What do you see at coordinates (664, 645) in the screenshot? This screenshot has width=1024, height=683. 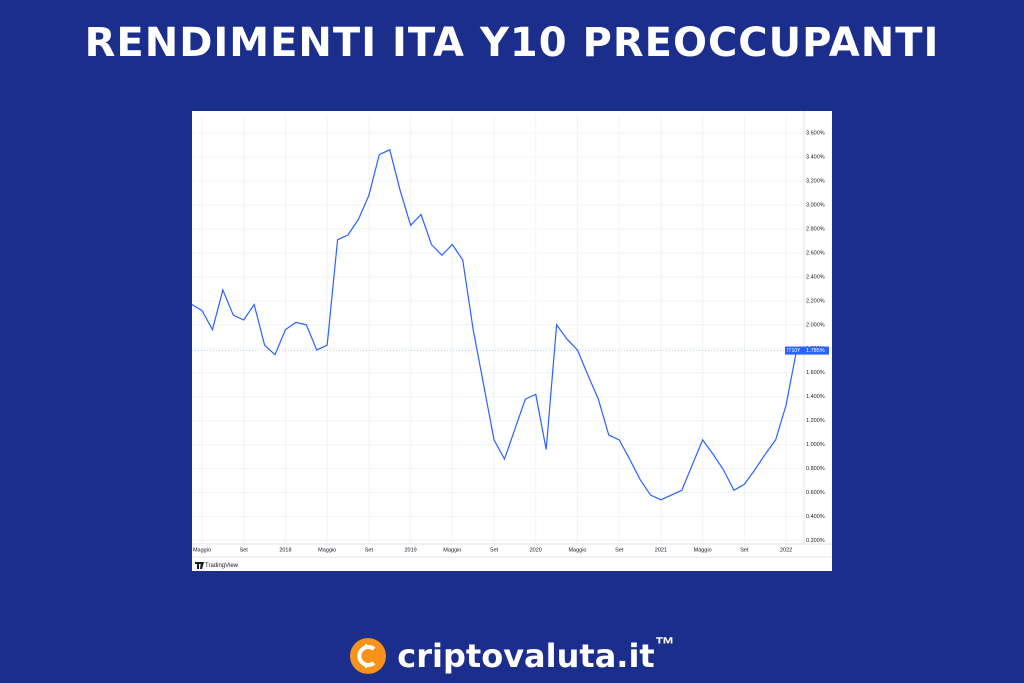 I see `trademark: ™` at bounding box center [664, 645].